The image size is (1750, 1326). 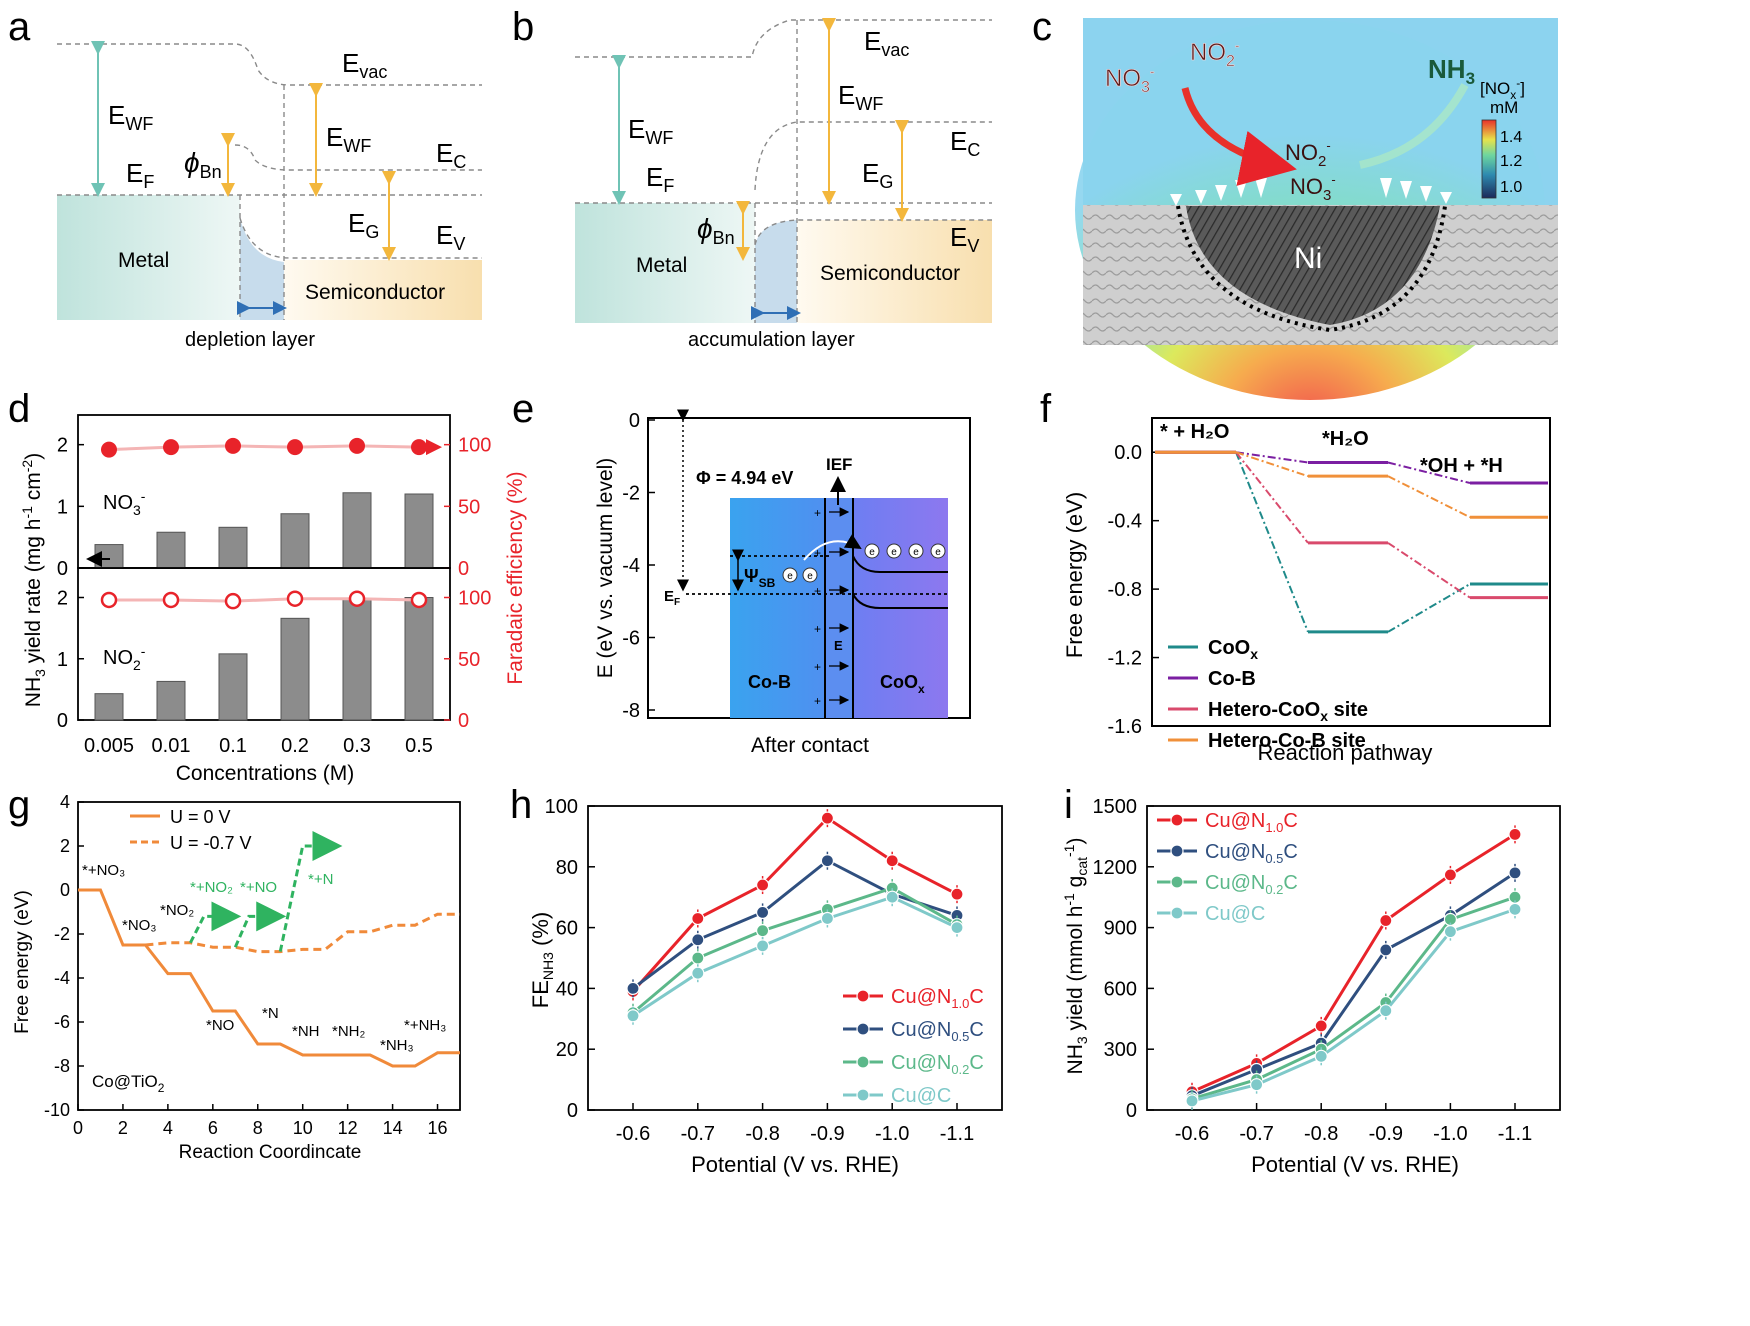 I want to click on d-ytick-label: 1, so click(x=62, y=660).